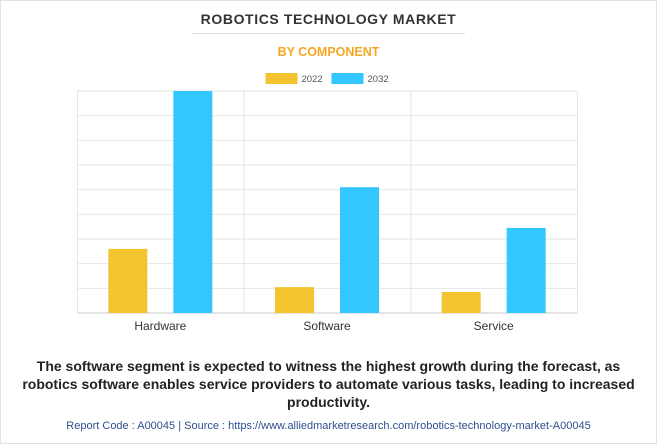 The image size is (657, 444). What do you see at coordinates (281, 78) in the screenshot?
I see `legend-swatch-2022` at bounding box center [281, 78].